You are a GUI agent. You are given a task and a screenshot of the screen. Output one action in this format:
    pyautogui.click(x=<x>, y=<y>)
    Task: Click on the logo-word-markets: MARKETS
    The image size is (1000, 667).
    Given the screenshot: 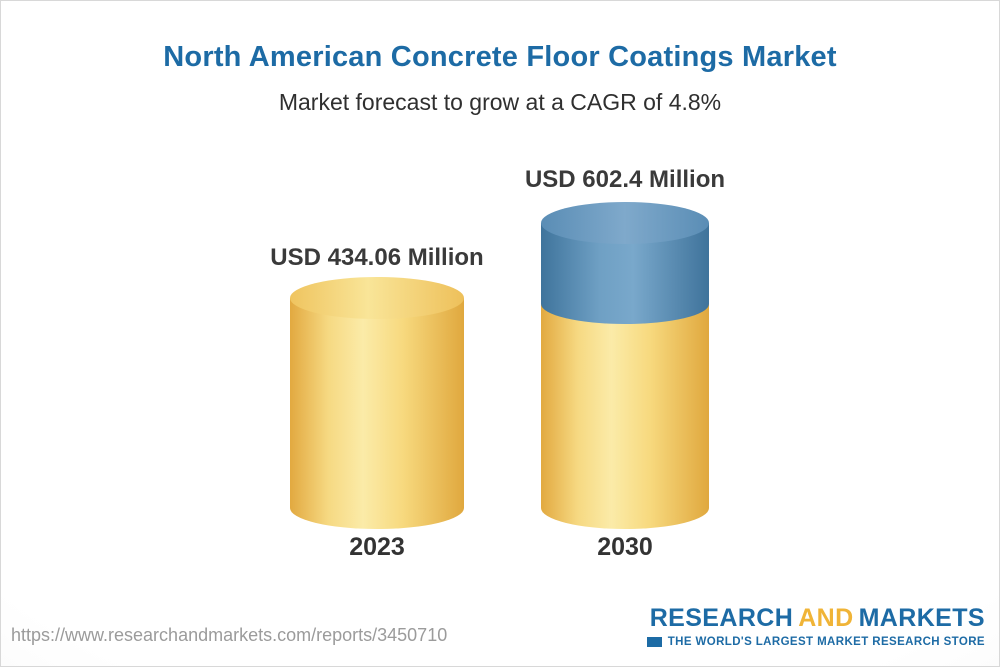 What is the action you would take?
    pyautogui.click(x=921, y=618)
    